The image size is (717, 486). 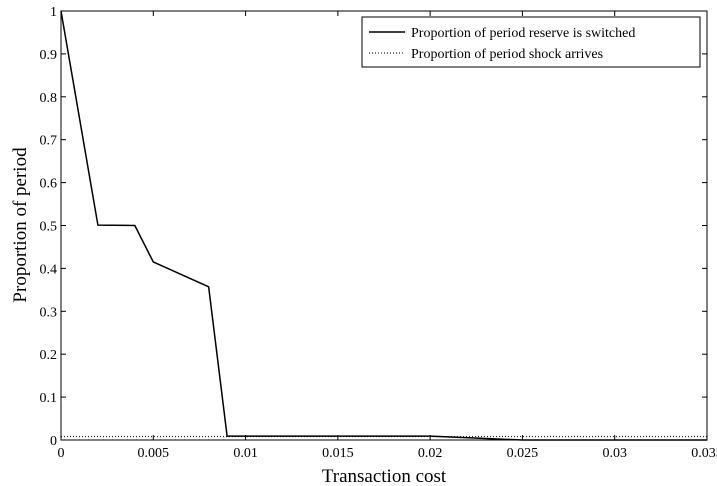 I want to click on x-tick-label: 0.035, so click(x=704, y=453).